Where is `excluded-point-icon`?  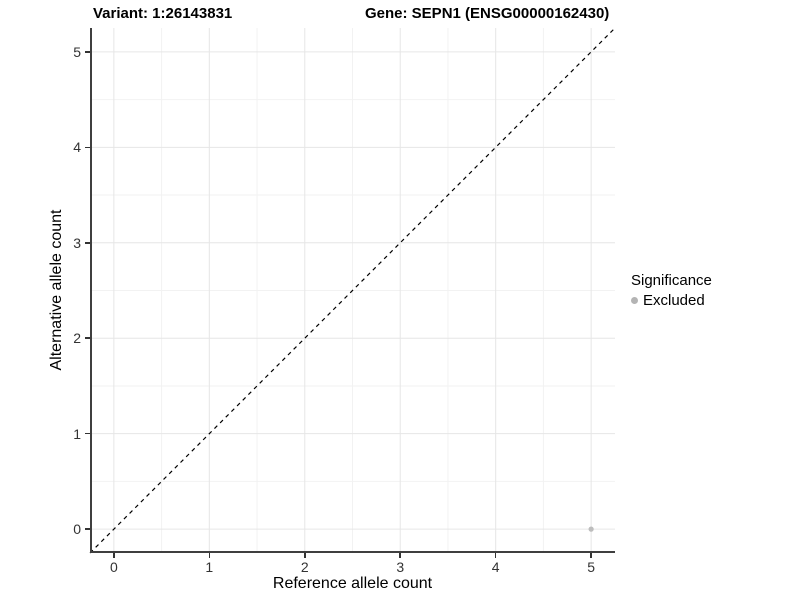 excluded-point-icon is located at coordinates (634, 300).